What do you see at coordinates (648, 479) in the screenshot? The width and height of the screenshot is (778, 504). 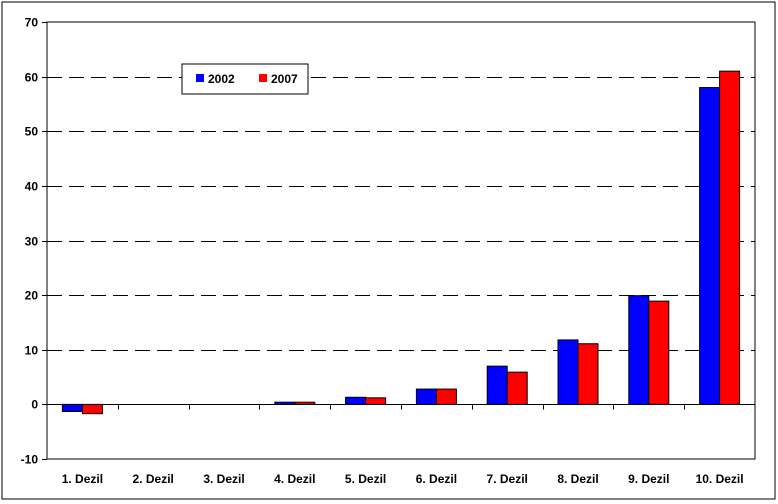 I see `x-tick-label: 9. Dezil` at bounding box center [648, 479].